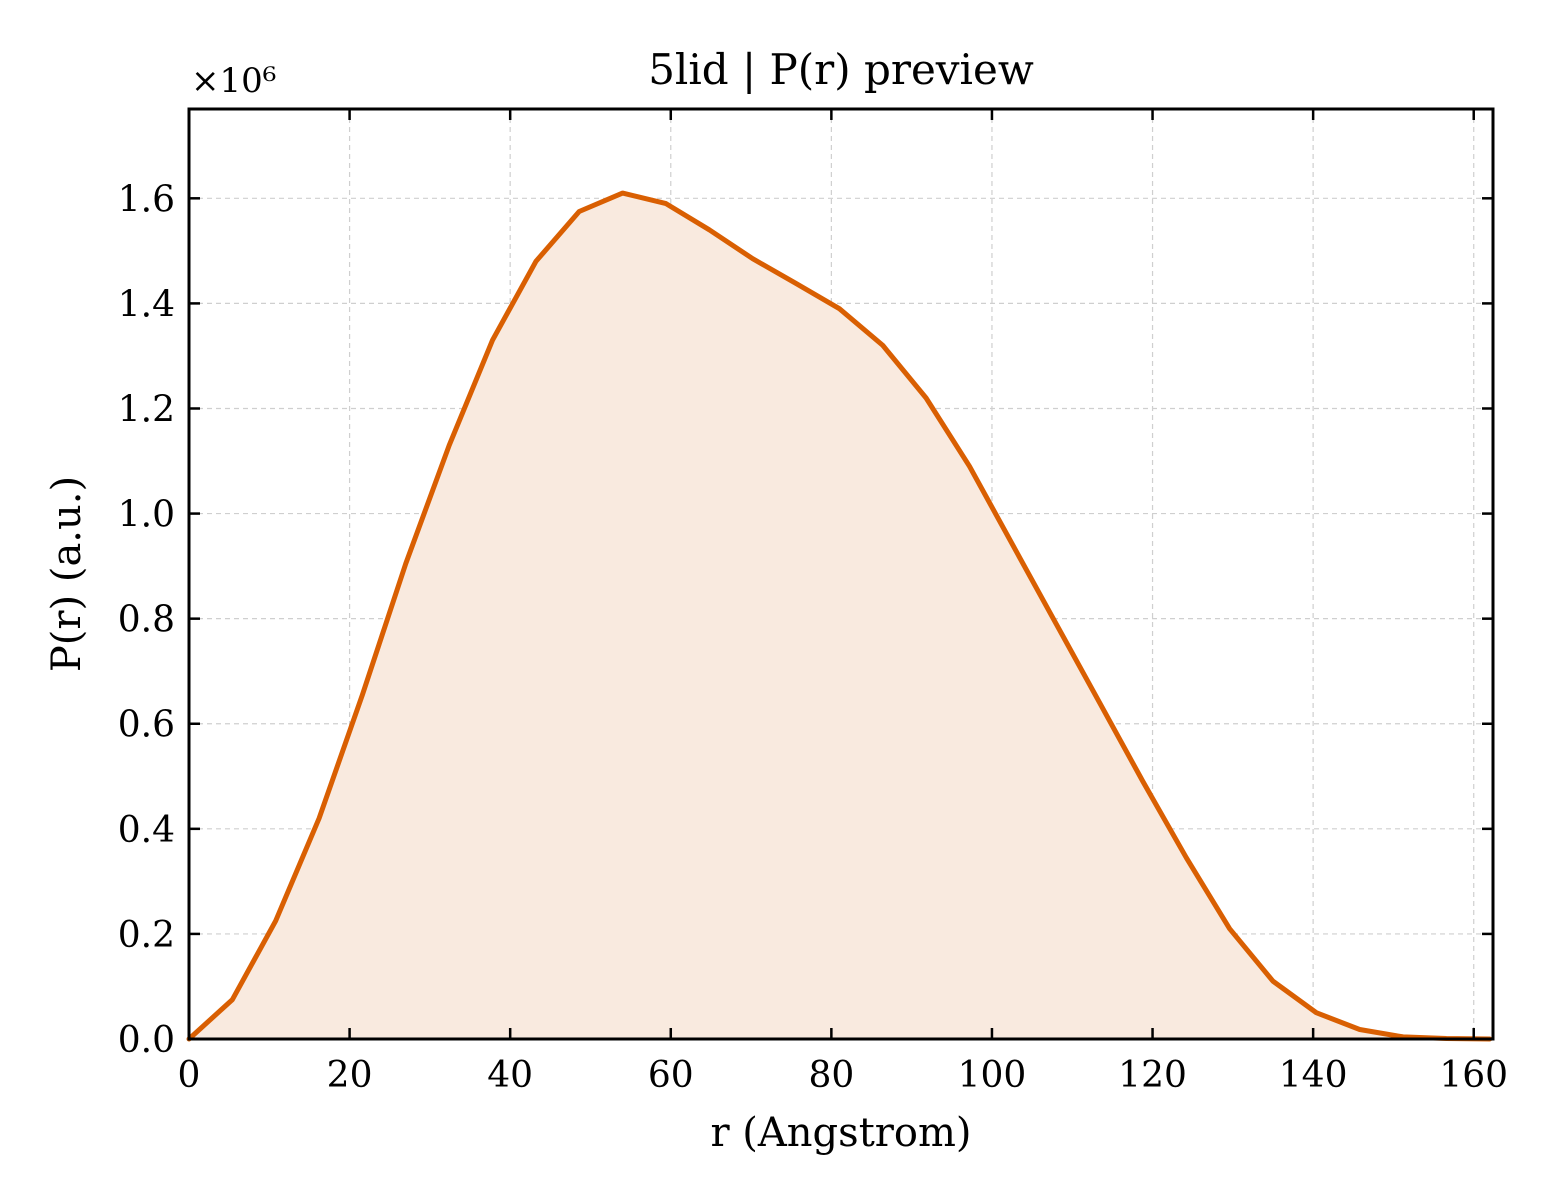 This screenshot has height=1200, width=1560. What do you see at coordinates (350, 1075) in the screenshot?
I see `x-tick-label: 20` at bounding box center [350, 1075].